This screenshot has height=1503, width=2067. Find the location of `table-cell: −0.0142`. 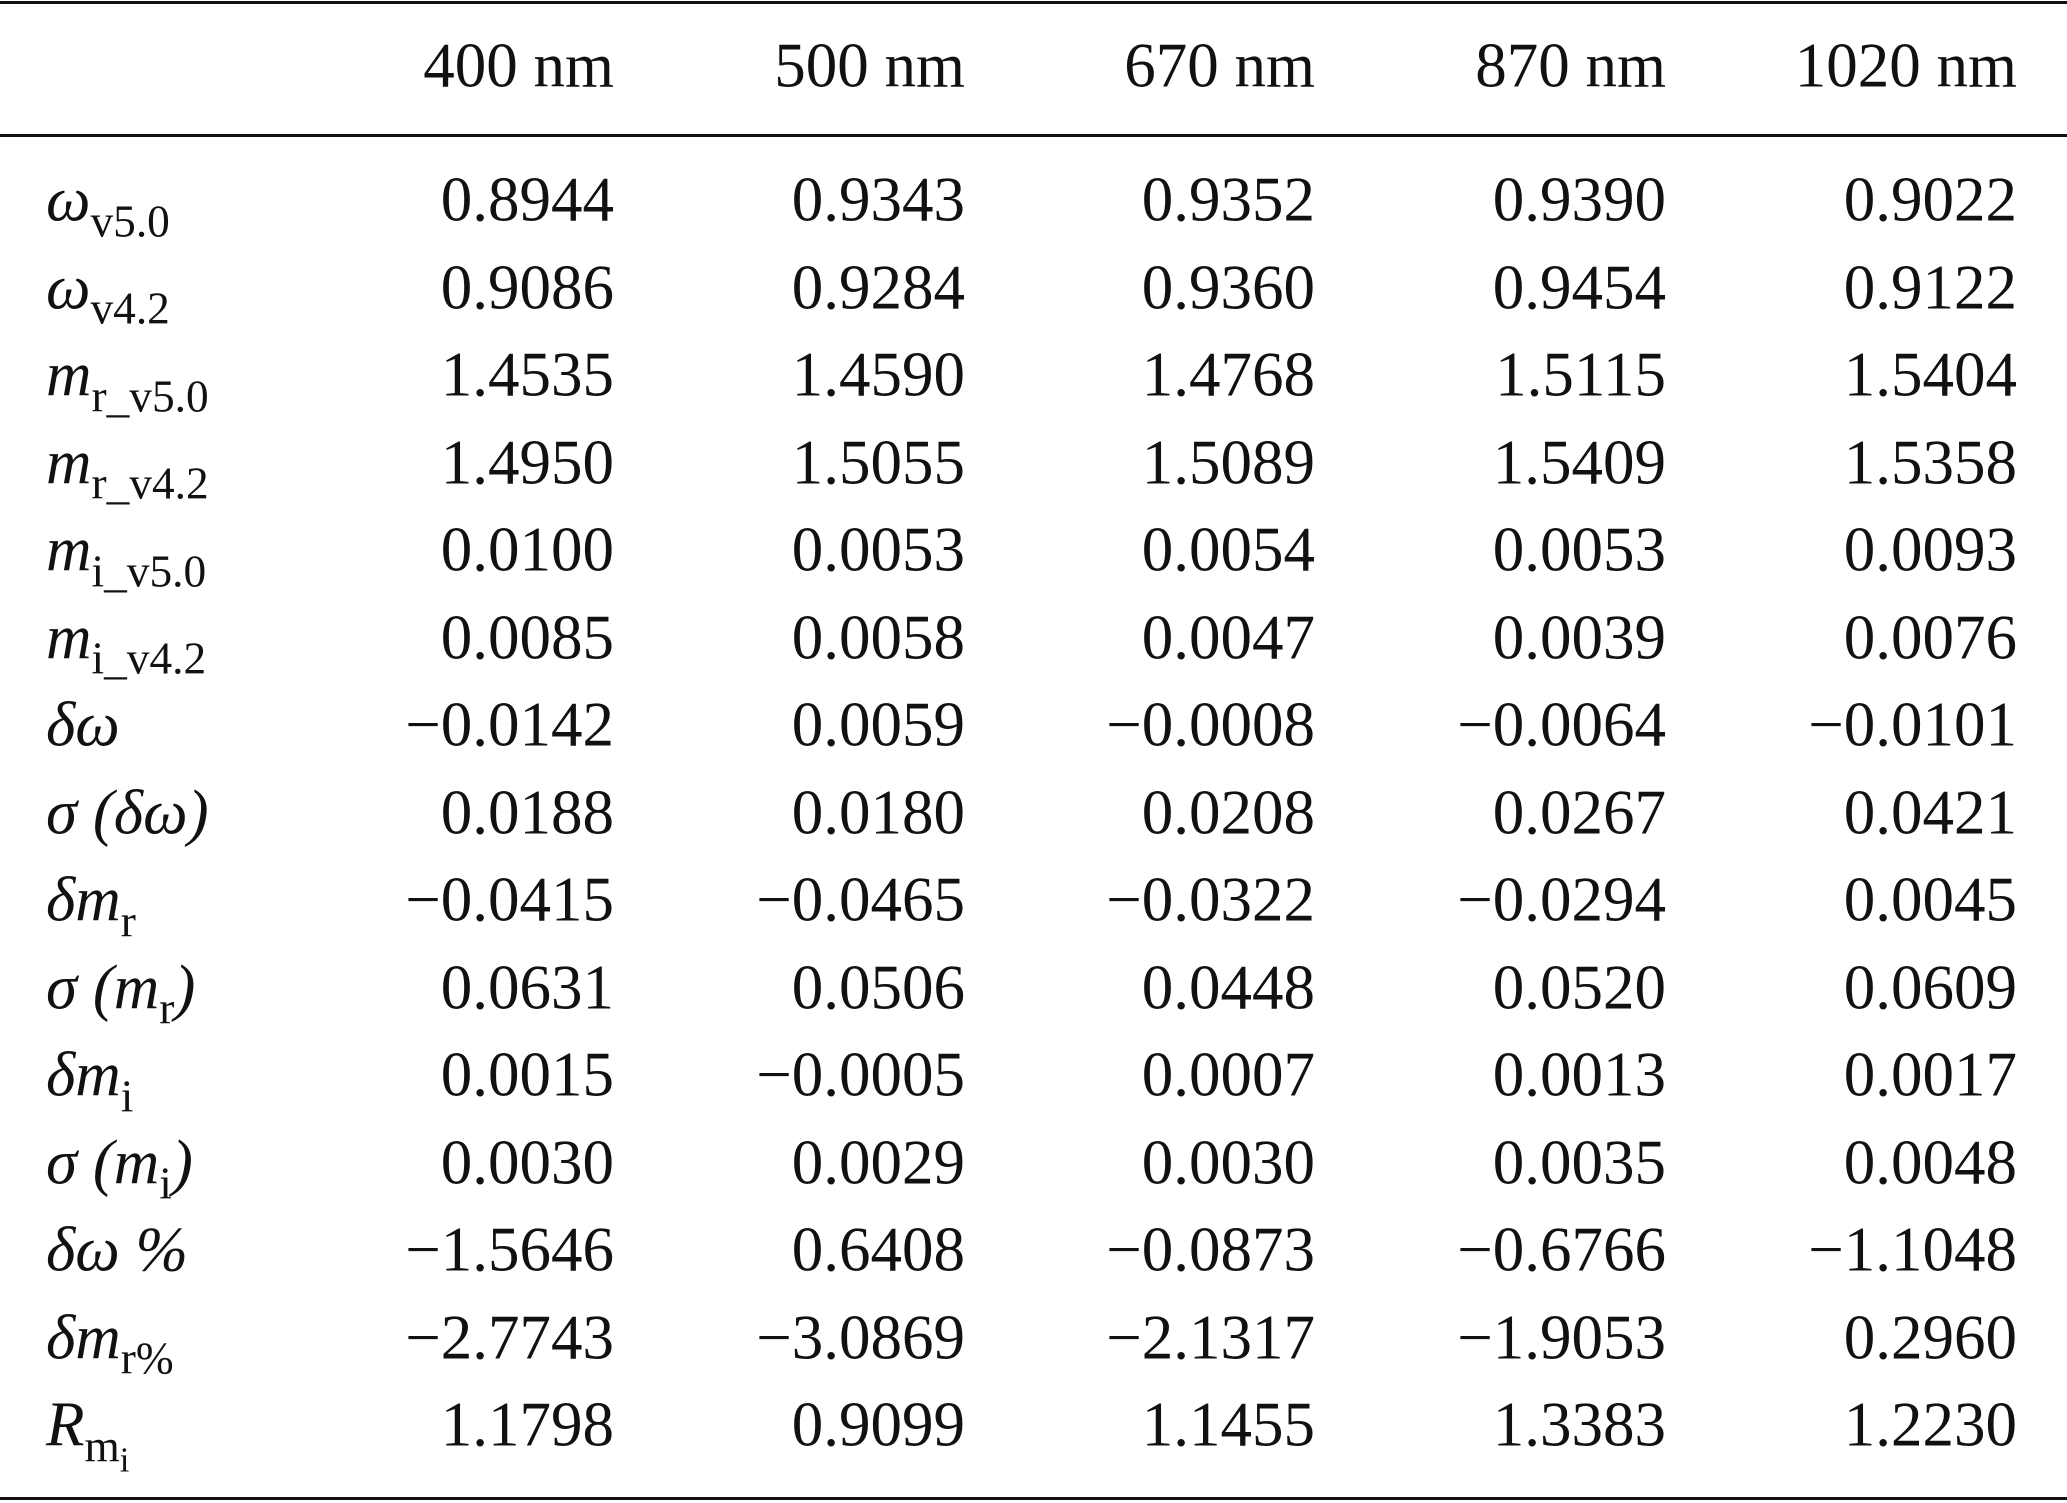

table-cell: −0.0142 is located at coordinates (509, 724).